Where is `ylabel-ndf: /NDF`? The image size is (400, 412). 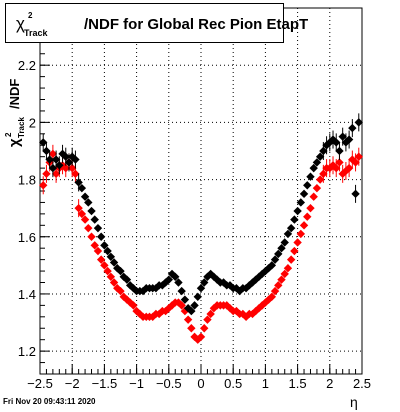 ylabel-ndf: /NDF is located at coordinates (14, 94).